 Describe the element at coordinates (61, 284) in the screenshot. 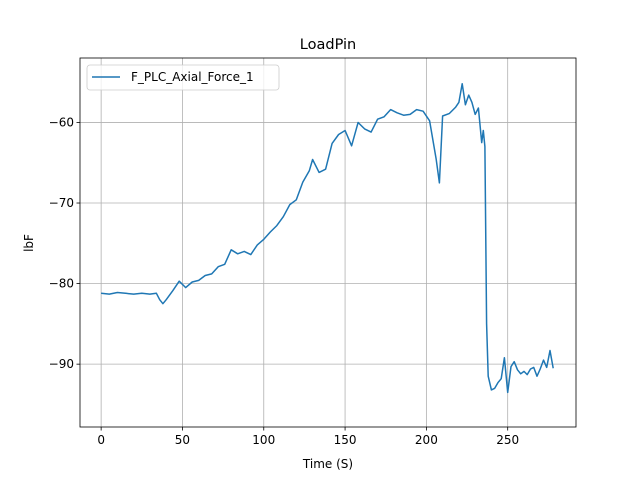

I see `y-tick-label: −80` at that location.